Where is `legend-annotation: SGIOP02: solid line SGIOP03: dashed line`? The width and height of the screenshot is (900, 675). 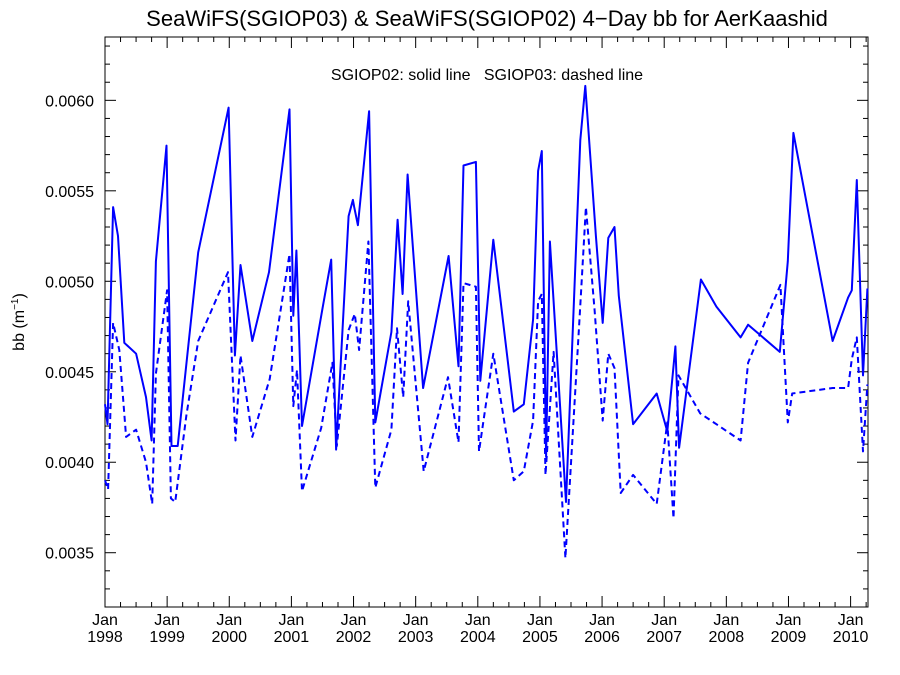
legend-annotation: SGIOP02: solid line SGIOP03: dashed line is located at coordinates (487, 75).